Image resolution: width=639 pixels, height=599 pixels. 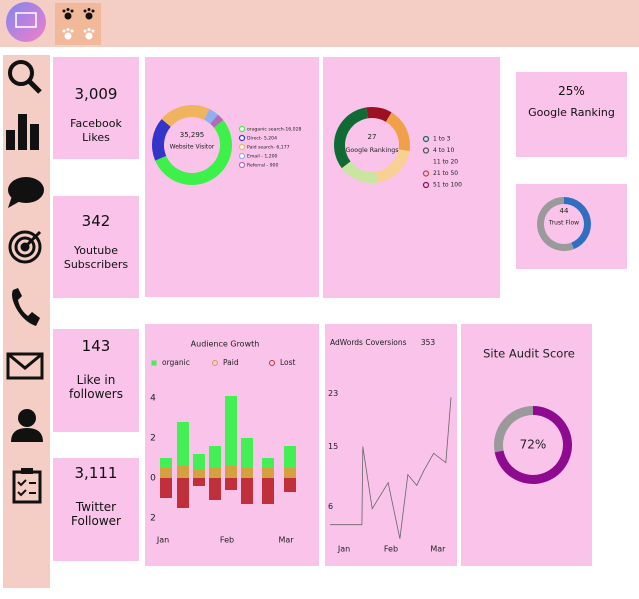 I want to click on gauge-value-label: 44, so click(x=564, y=211).